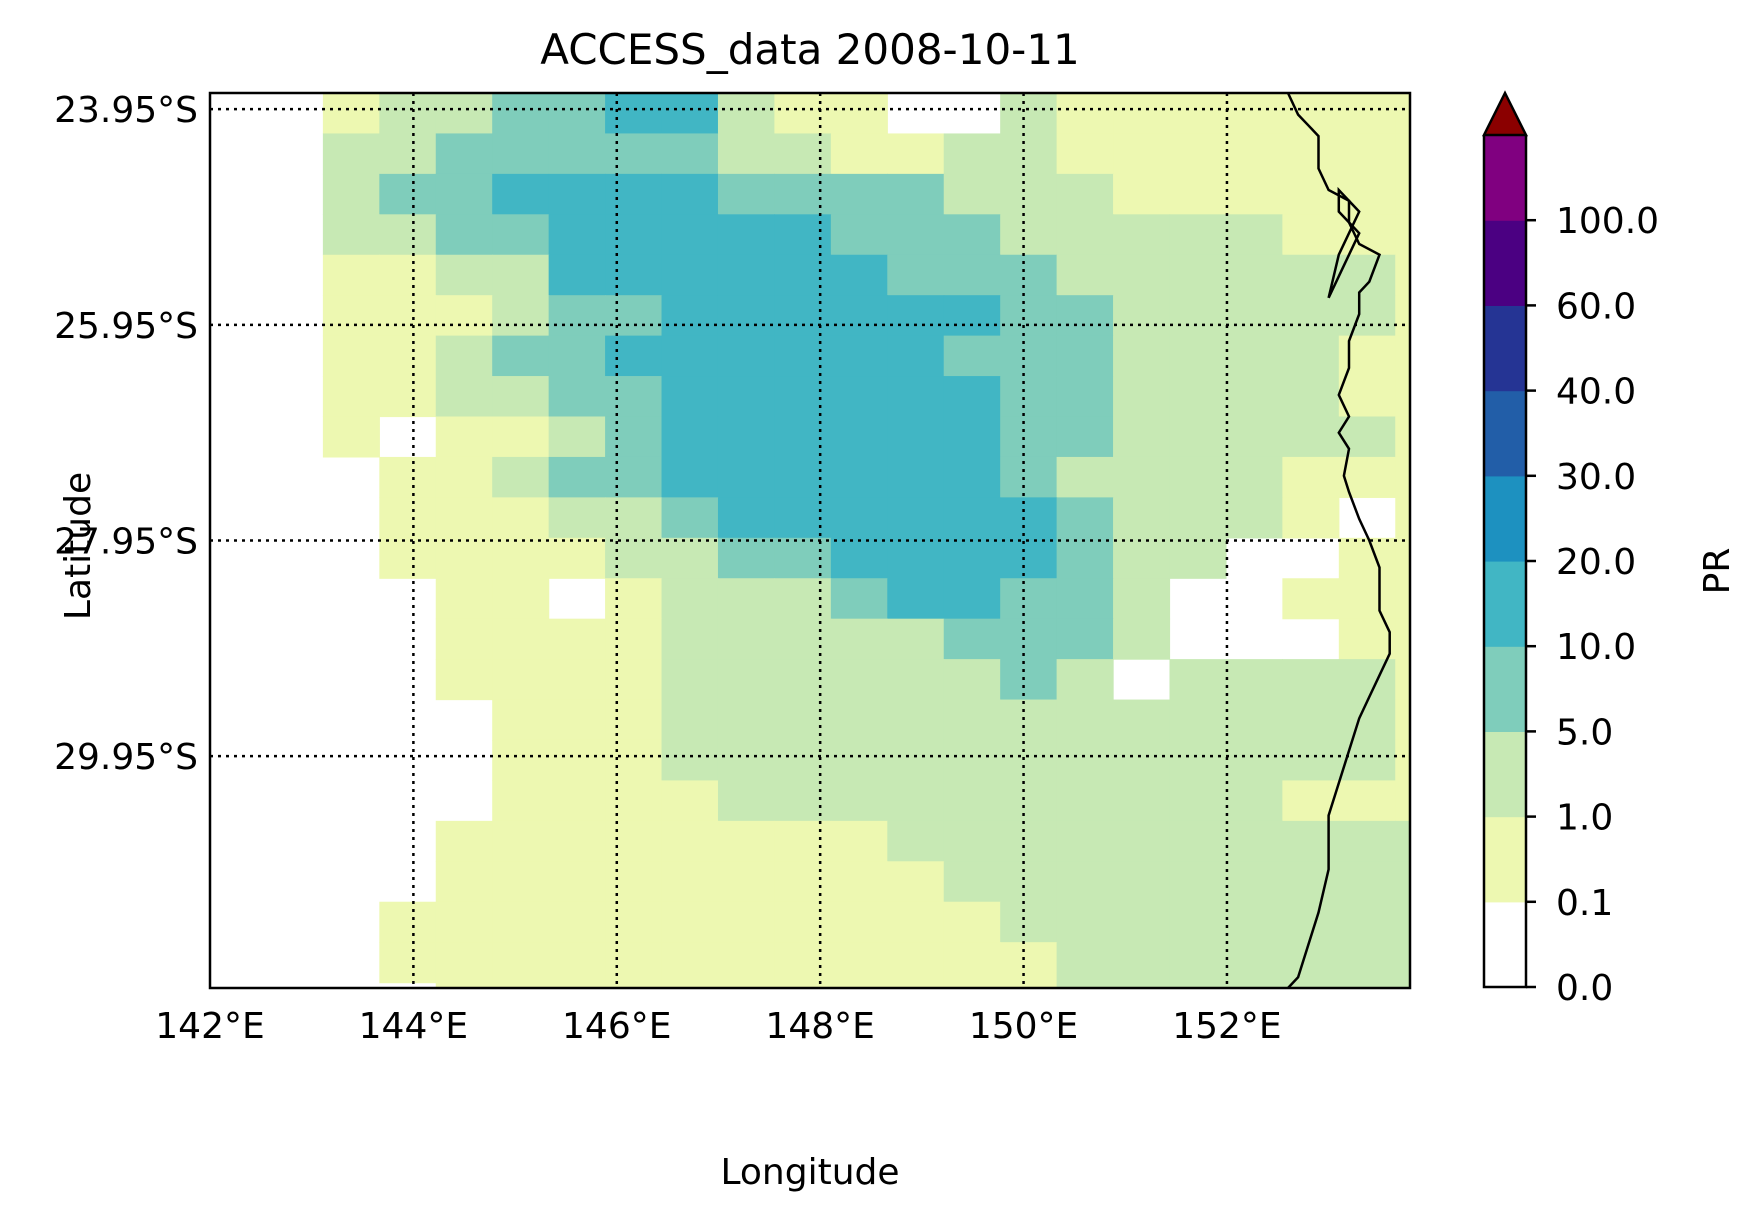 This screenshot has height=1220, width=1754. What do you see at coordinates (809, 1172) in the screenshot?
I see `x-axis-label: Longitude` at bounding box center [809, 1172].